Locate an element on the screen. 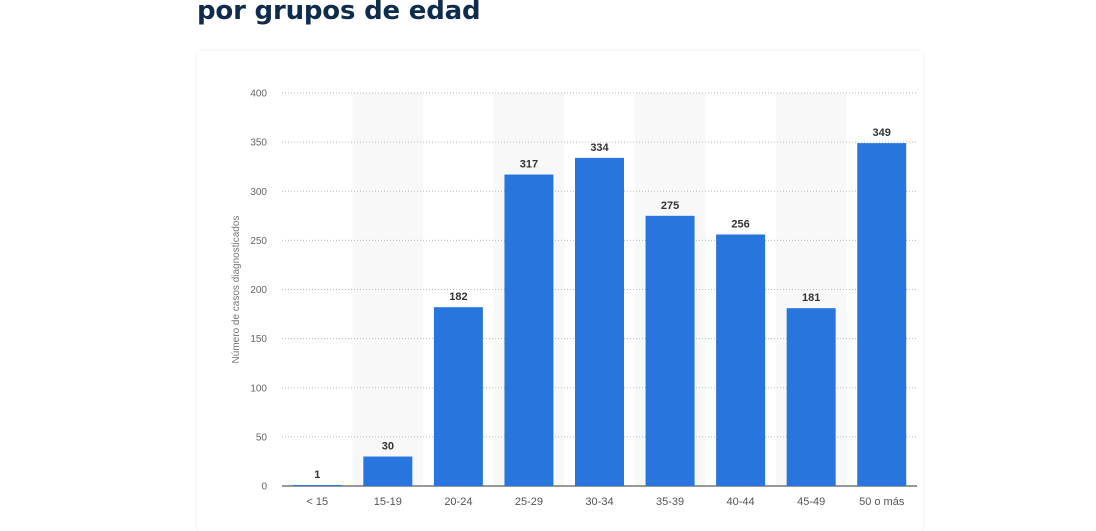 The width and height of the screenshot is (1096, 531). data-label: 30 is located at coordinates (388, 447).